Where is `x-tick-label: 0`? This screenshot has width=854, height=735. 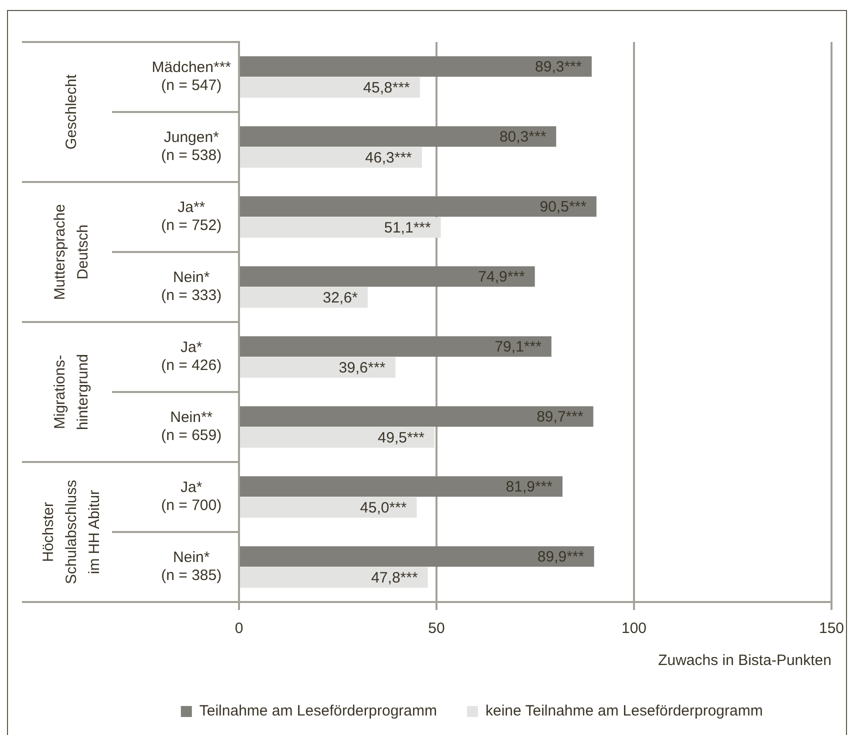
x-tick-label: 0 is located at coordinates (239, 629).